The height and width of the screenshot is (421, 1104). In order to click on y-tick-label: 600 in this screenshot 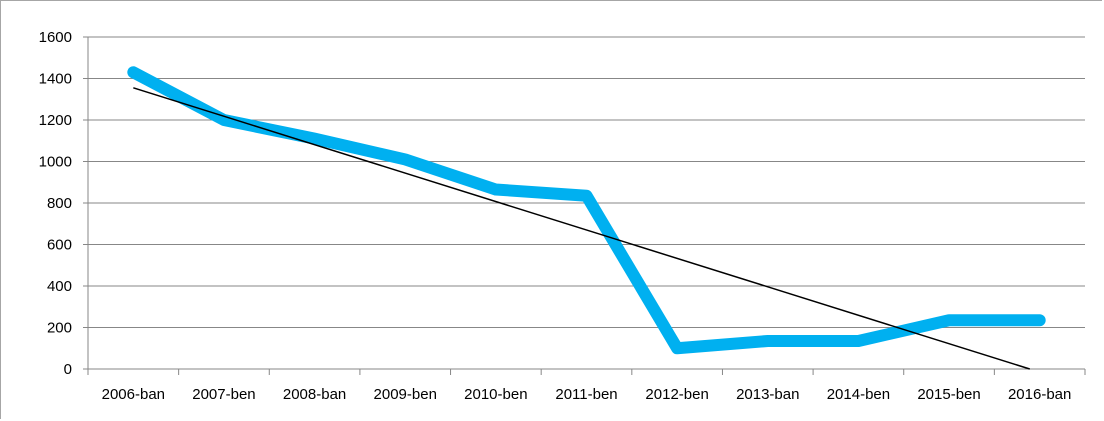, I will do `click(59, 245)`.